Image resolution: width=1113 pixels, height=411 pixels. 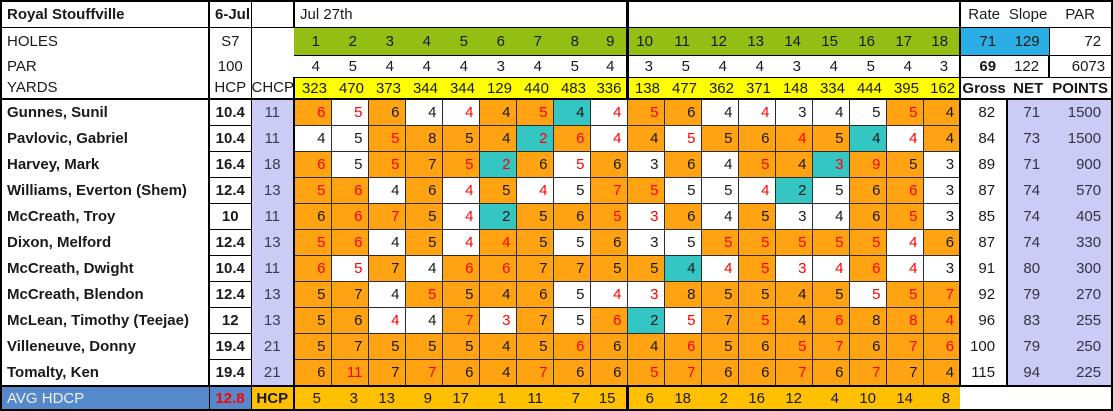 I want to click on hole-number-cell: 17, so click(x=904, y=41).